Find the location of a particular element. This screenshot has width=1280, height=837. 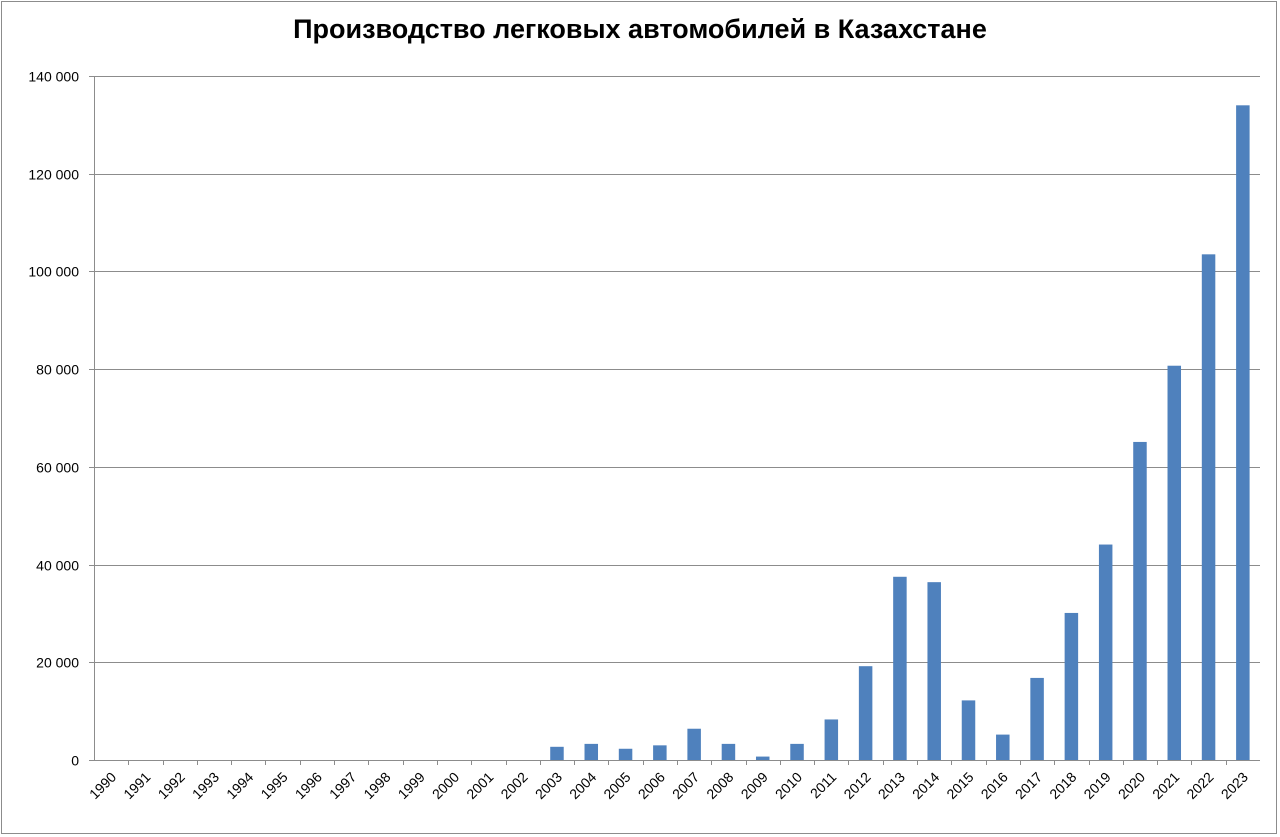

y-tick-label: 120 000 is located at coordinates (53, 175).